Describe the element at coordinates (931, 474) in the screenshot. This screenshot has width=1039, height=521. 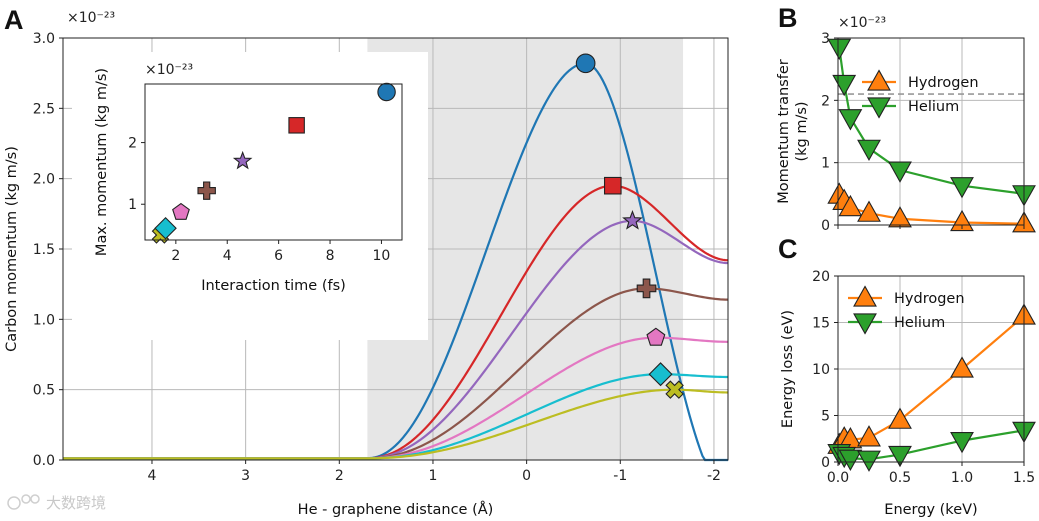
I see `c-x-ticks: 0.0 0.5 1.0 1.5` at that location.